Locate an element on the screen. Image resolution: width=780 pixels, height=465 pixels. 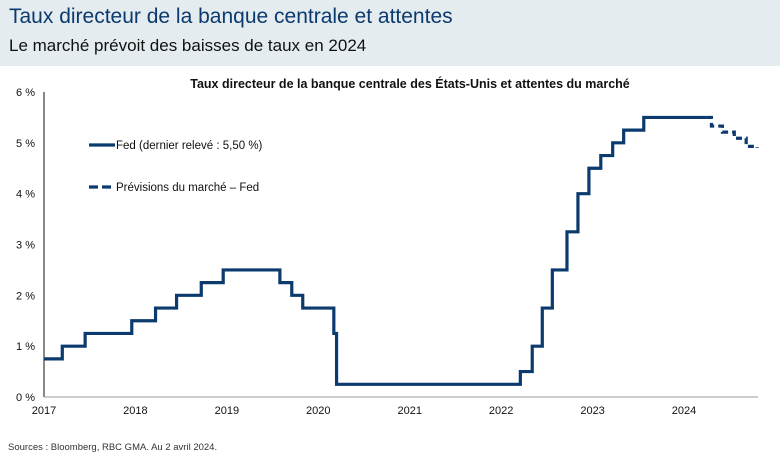
x-tick-label: 2017 is located at coordinates (44, 411).